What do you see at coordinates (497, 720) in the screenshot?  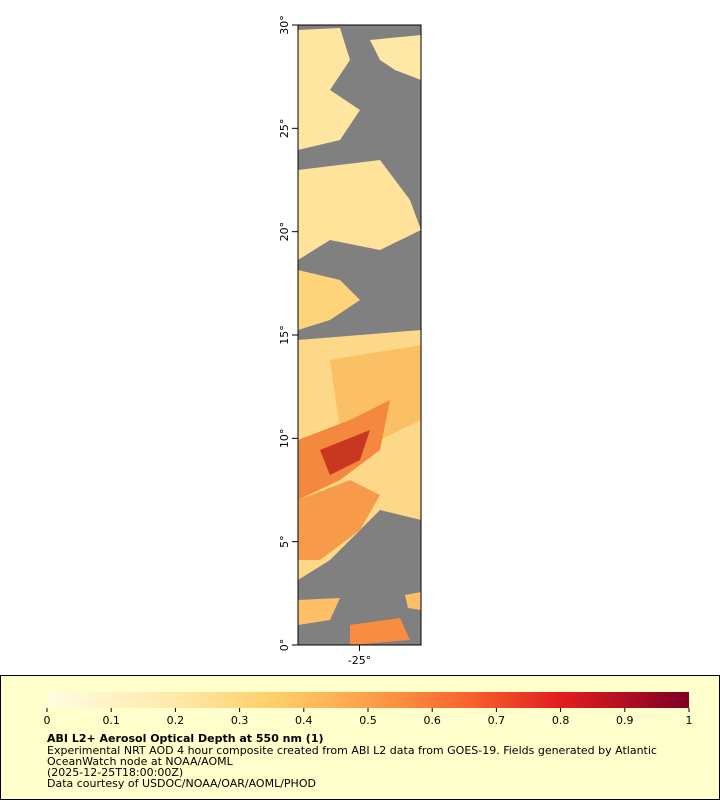 I see `colorbar-tick-label: 0.7` at bounding box center [497, 720].